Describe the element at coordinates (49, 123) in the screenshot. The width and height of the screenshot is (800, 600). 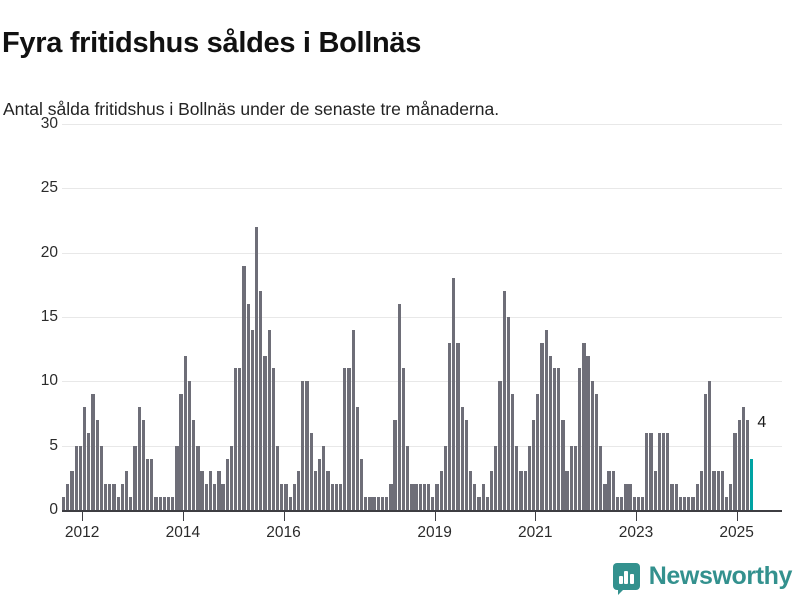
I see `y-axis-tick-label: 30` at that location.